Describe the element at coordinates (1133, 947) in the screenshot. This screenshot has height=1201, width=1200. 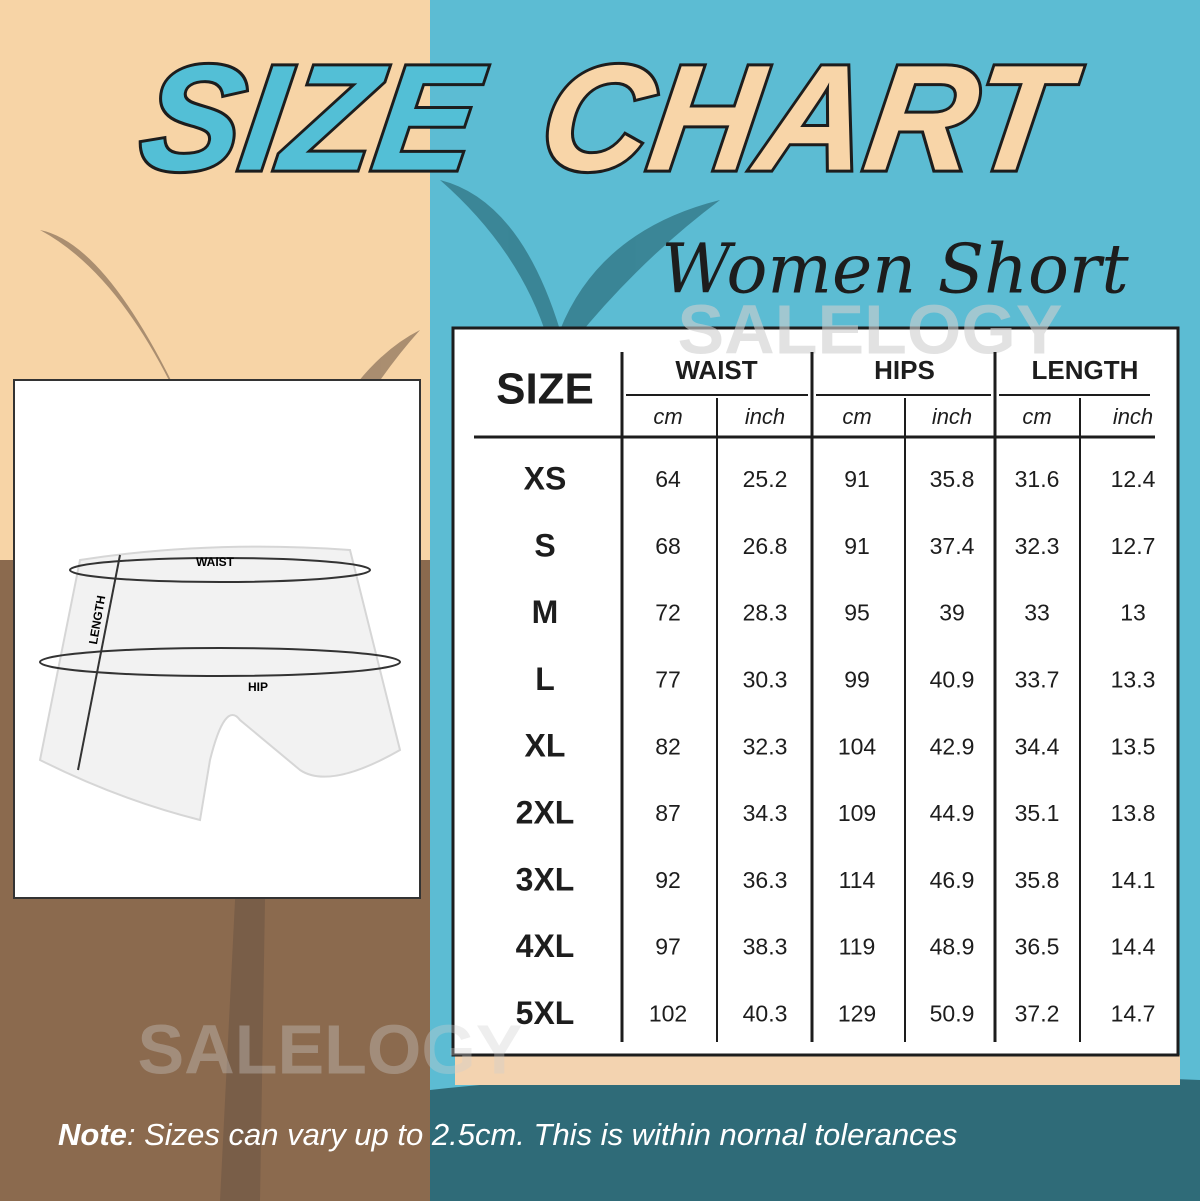
I see `size-value: 14.4` at that location.